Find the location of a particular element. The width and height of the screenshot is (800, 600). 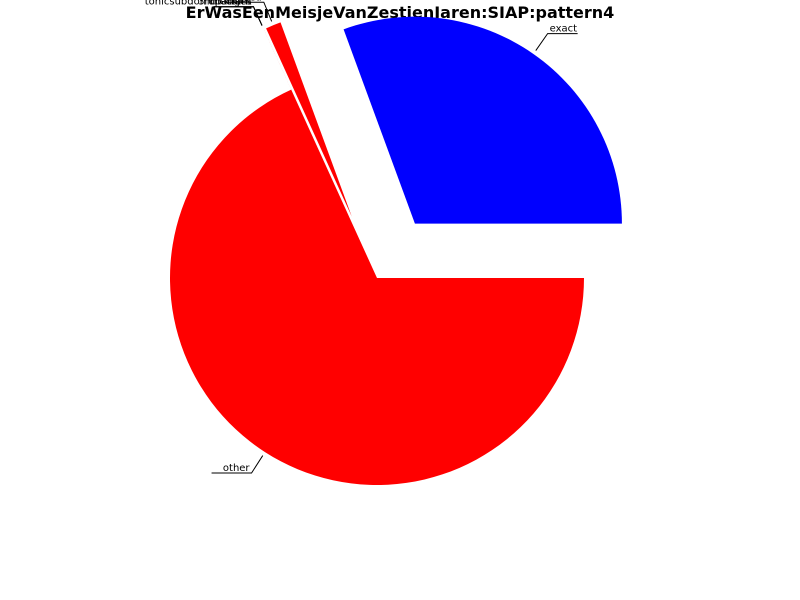

slice-label-exact: exact is located at coordinates (564, 29).